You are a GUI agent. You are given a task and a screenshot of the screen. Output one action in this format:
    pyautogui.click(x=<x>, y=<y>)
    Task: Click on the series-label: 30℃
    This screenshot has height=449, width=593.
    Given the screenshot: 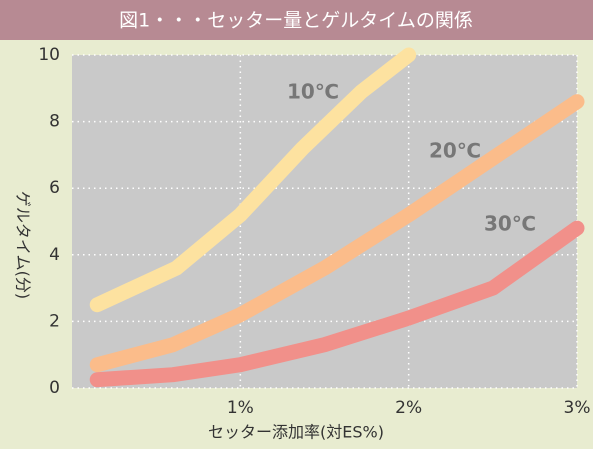 What is the action you would take?
    pyautogui.click(x=510, y=224)
    